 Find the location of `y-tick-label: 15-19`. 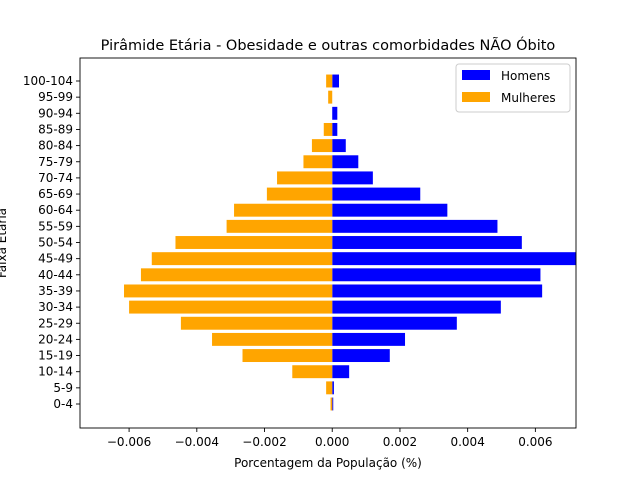

y-tick-label: 15-19 is located at coordinates (55, 356).